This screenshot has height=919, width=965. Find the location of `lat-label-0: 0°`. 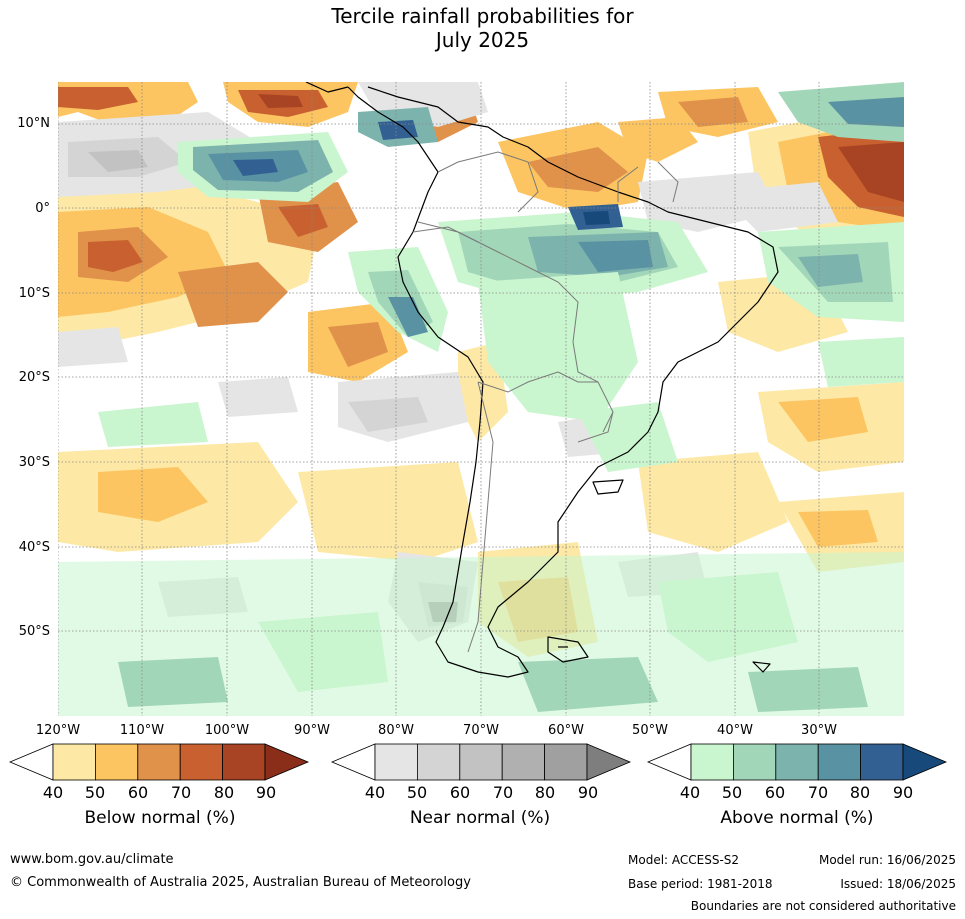

lat-label-0: 0° is located at coordinates (42, 208).